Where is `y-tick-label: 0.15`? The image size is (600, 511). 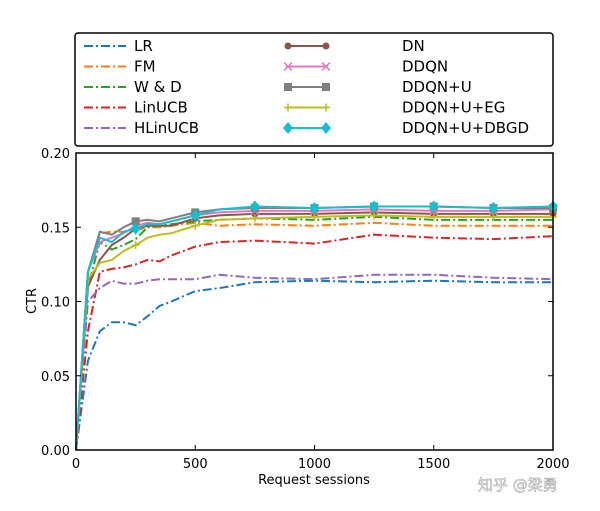 y-tick-label: 0.15 is located at coordinates (55, 228).